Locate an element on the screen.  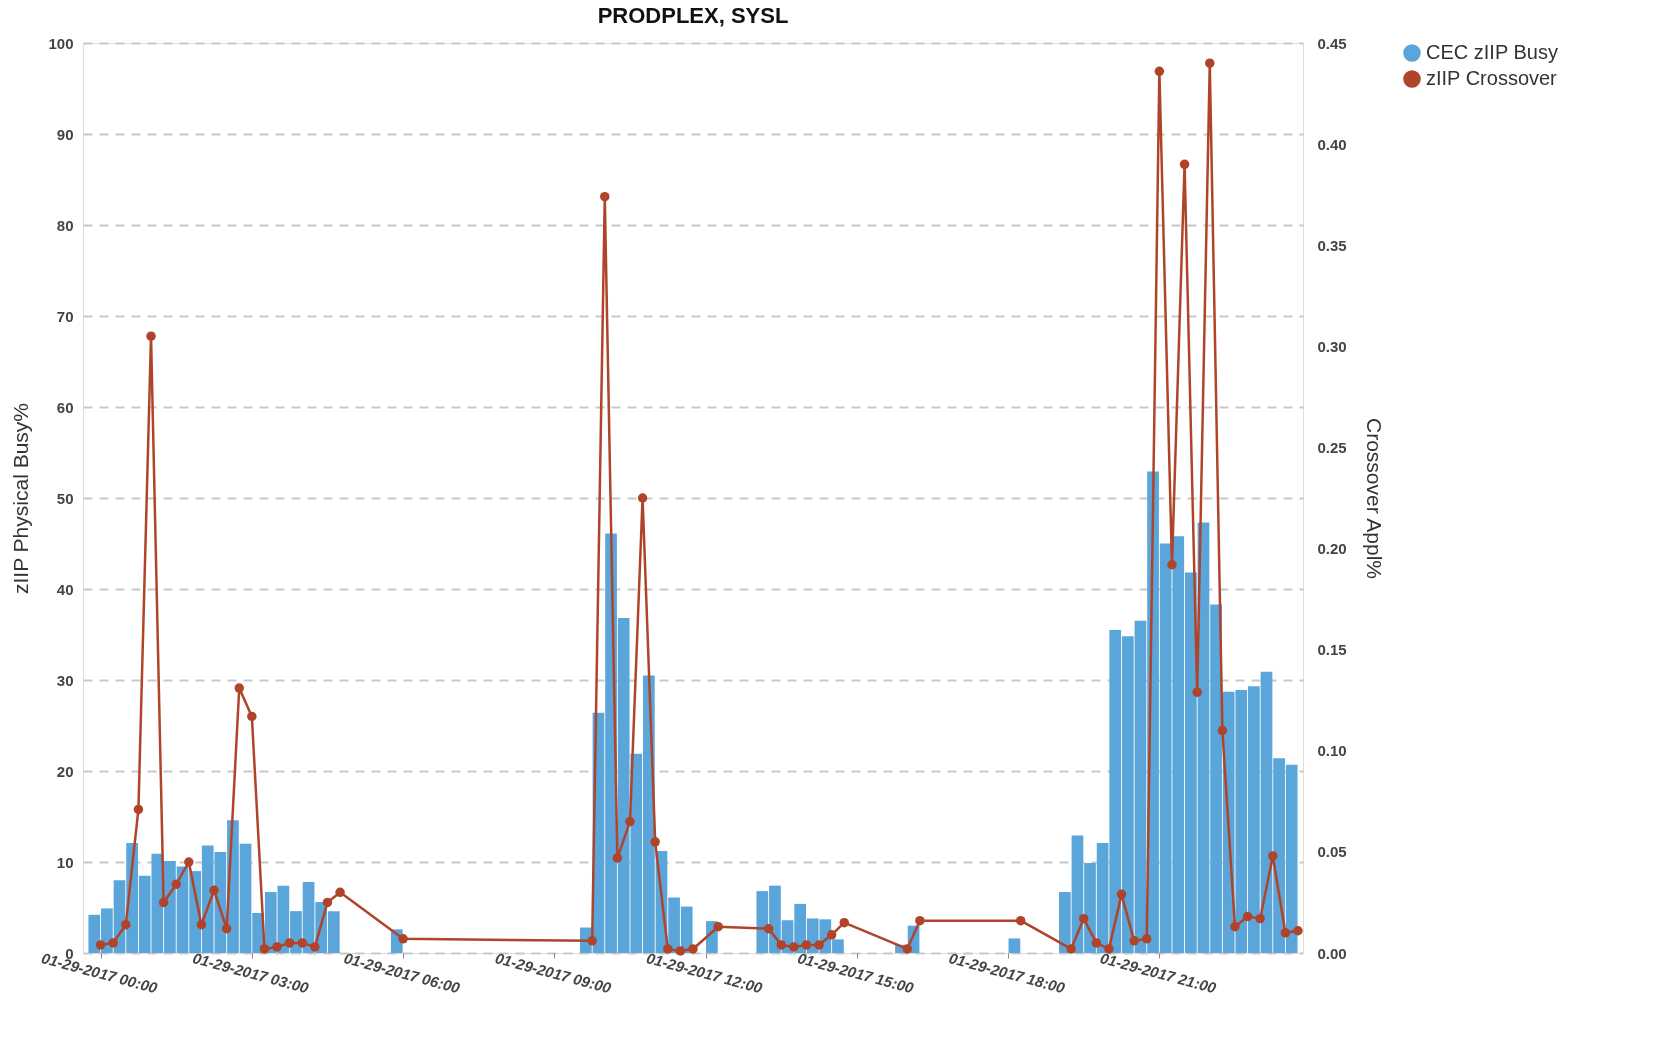
y-tick-label: 30 is located at coordinates (65, 680).